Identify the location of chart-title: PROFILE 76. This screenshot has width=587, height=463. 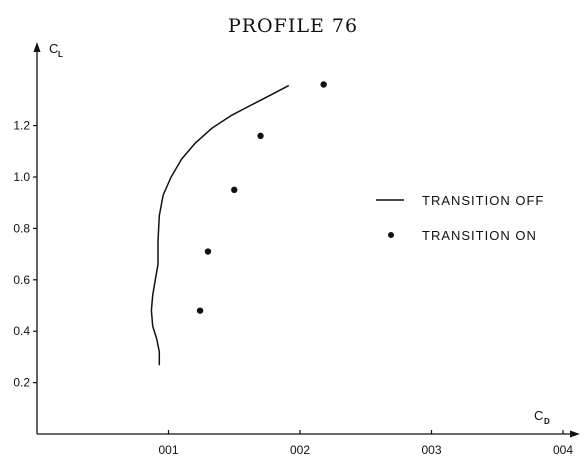
(293, 26).